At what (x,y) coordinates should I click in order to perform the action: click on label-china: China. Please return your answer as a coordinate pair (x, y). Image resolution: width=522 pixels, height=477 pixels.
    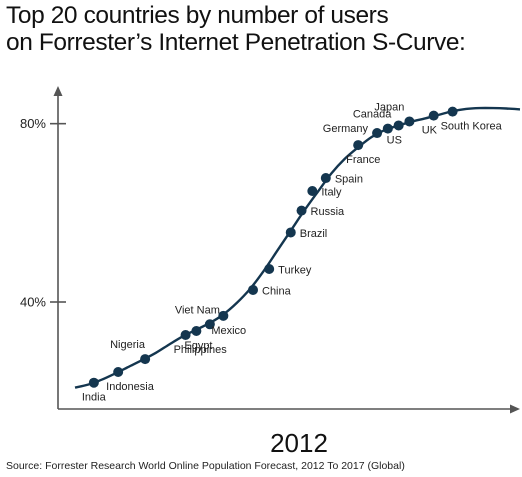
    Looking at the image, I should click on (277, 291).